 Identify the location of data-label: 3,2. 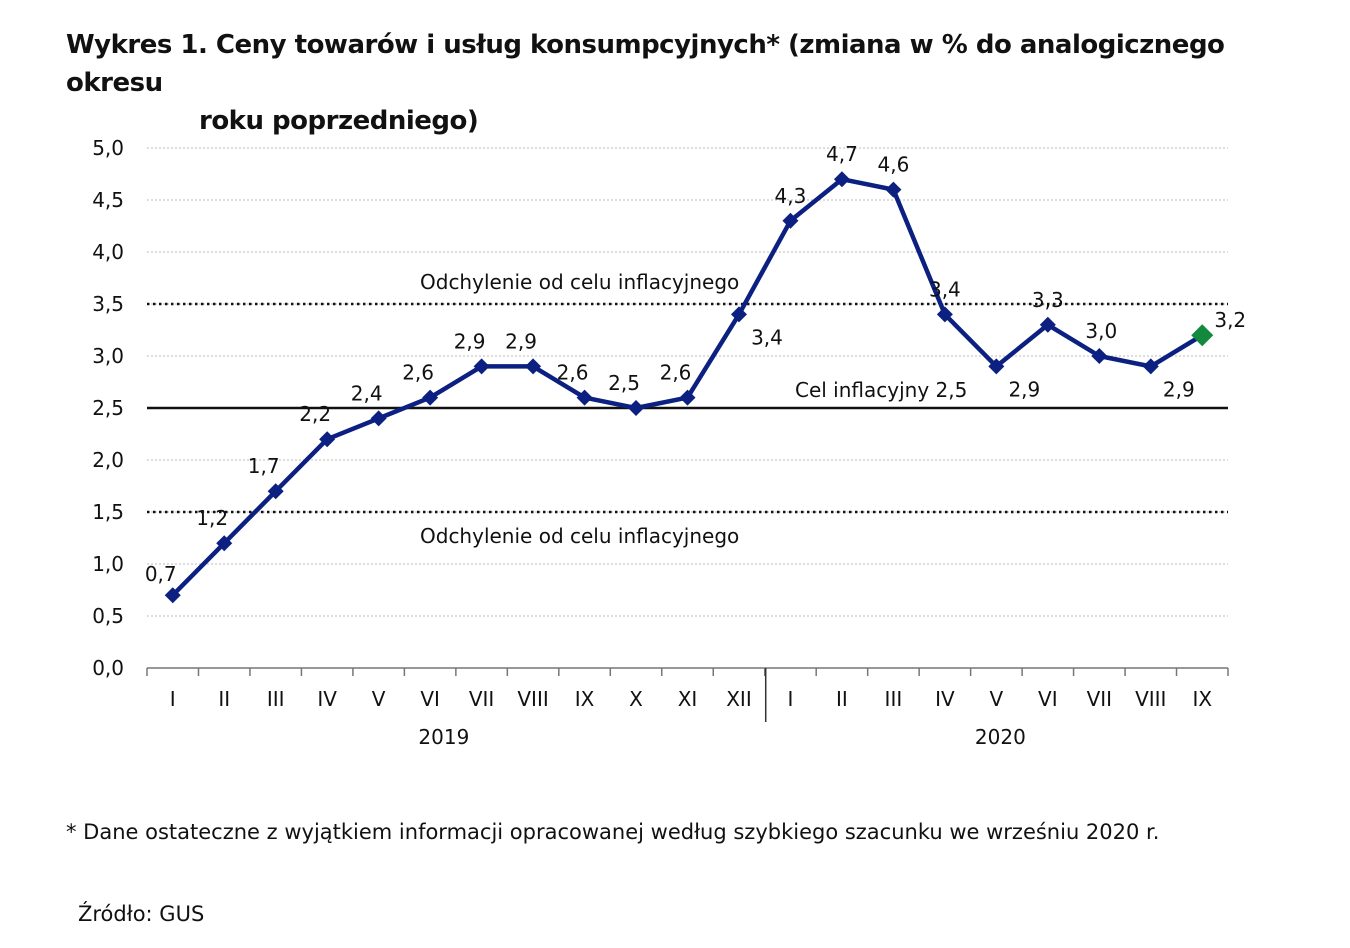
(1230, 320).